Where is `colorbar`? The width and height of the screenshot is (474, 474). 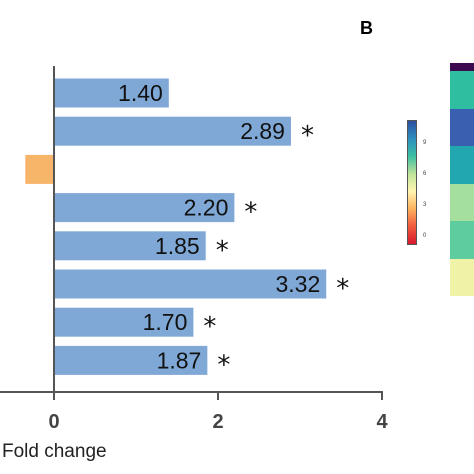
colorbar is located at coordinates (412, 182).